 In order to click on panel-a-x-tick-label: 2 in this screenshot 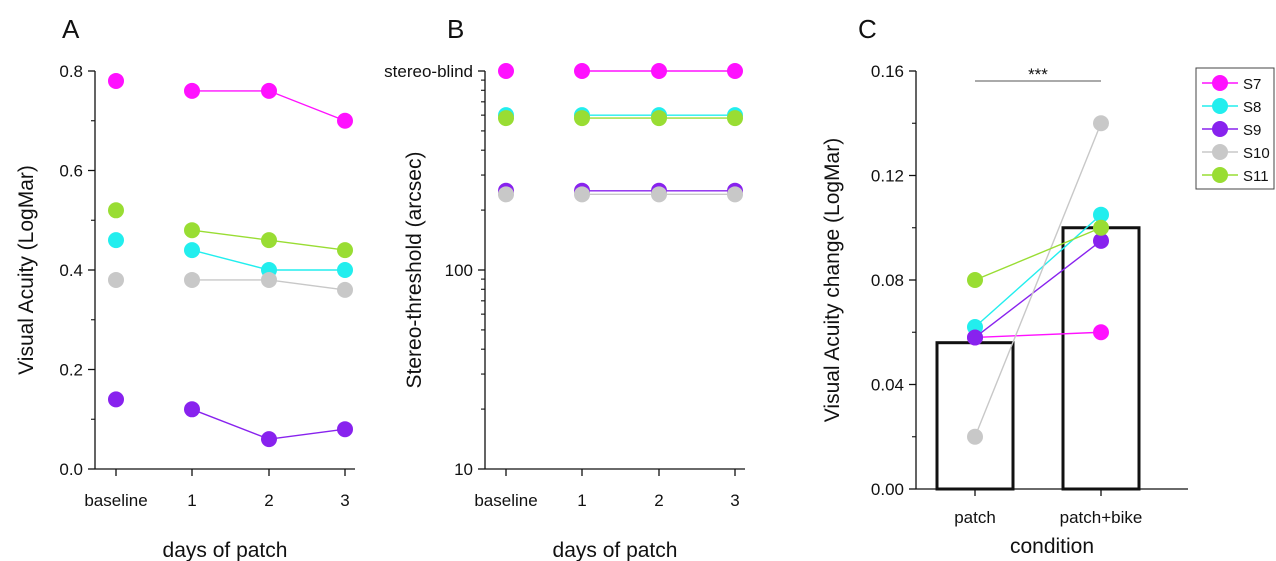, I will do `click(268, 500)`.